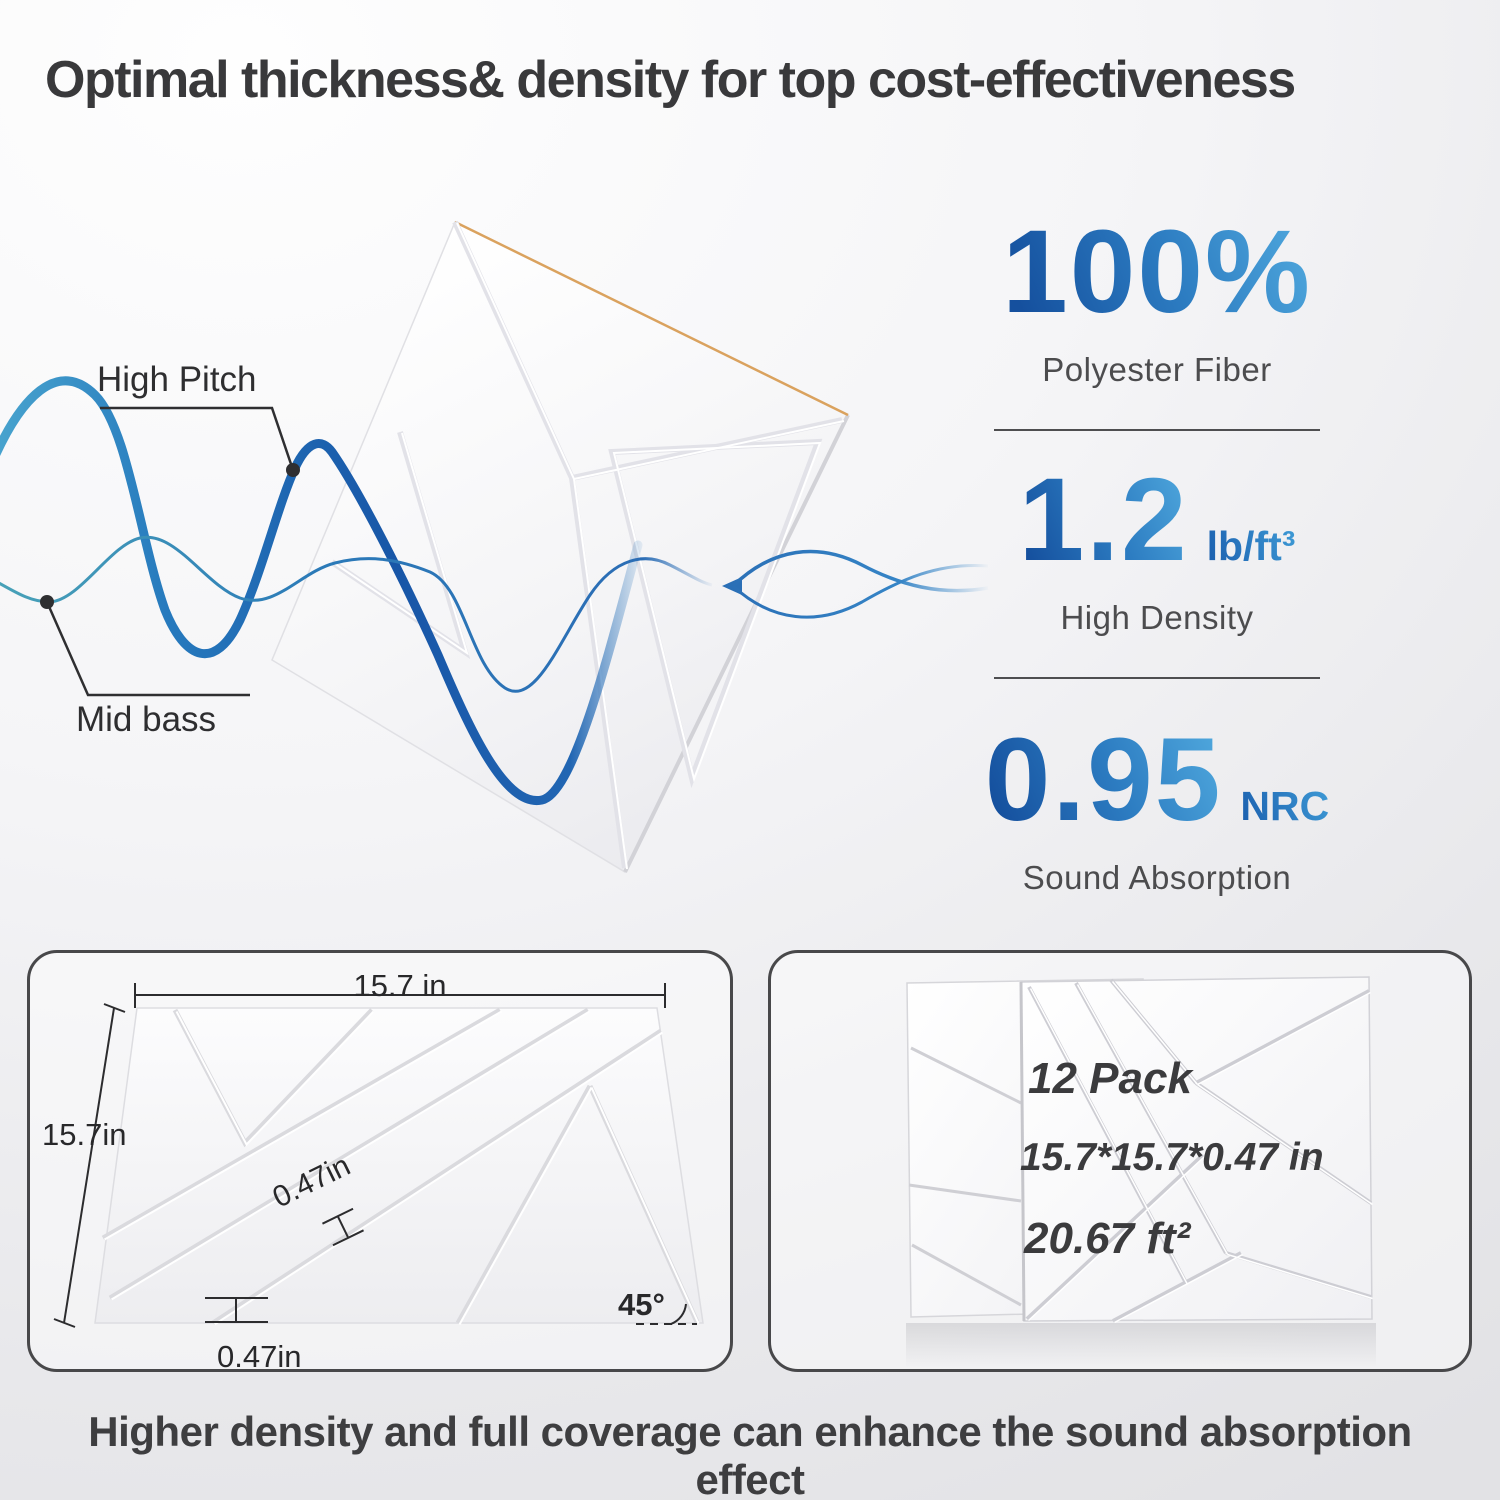 The width and height of the screenshot is (1500, 1500). I want to click on pack-info-box: 12 Pack 15.7*15.7*0.47 in 20.67 ft², so click(1120, 1161).